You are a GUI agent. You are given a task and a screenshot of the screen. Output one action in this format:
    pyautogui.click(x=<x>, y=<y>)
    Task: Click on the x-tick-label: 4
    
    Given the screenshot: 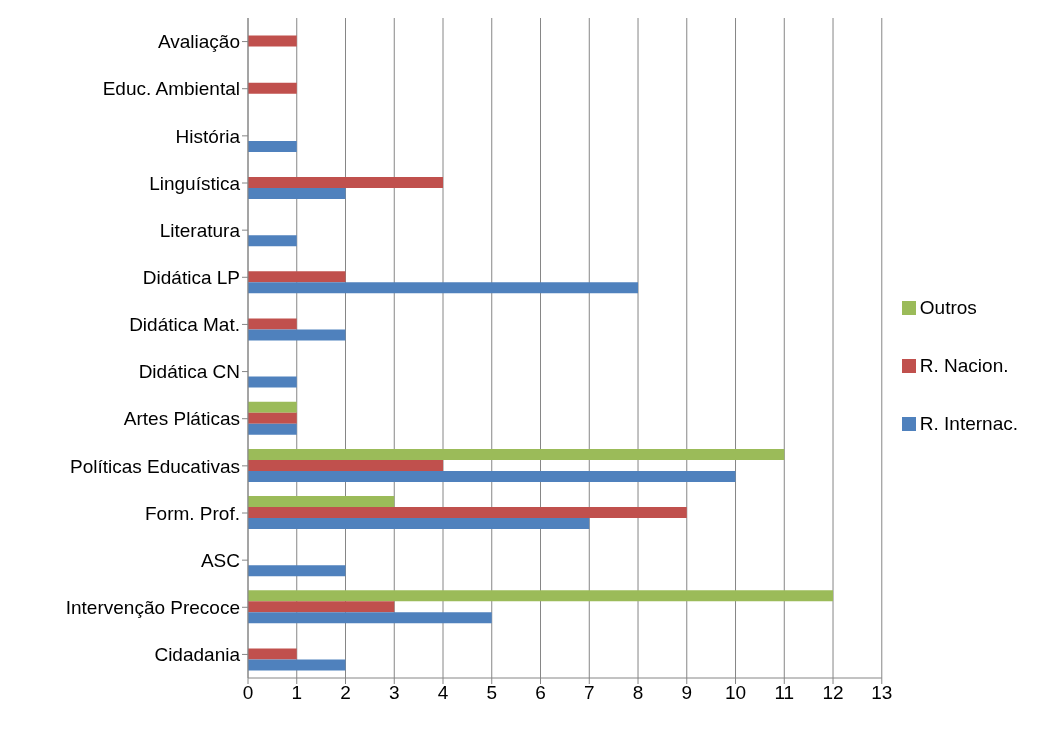 What is the action you would take?
    pyautogui.click(x=443, y=693)
    